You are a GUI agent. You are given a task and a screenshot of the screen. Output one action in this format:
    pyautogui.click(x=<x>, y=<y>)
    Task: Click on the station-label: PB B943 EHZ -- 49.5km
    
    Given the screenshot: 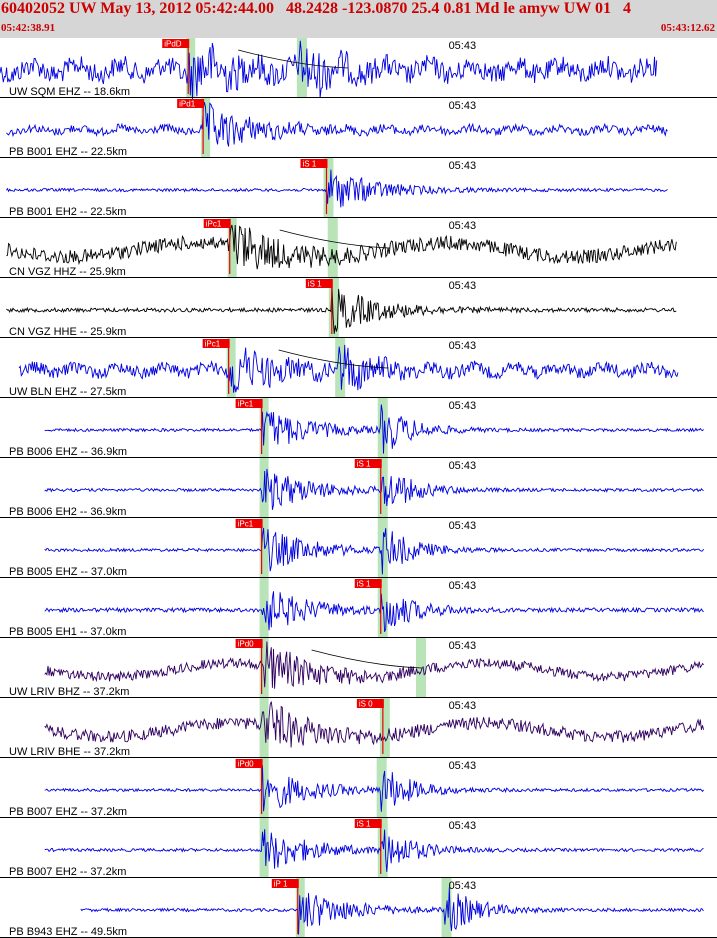 What is the action you would take?
    pyautogui.click(x=68, y=932)
    